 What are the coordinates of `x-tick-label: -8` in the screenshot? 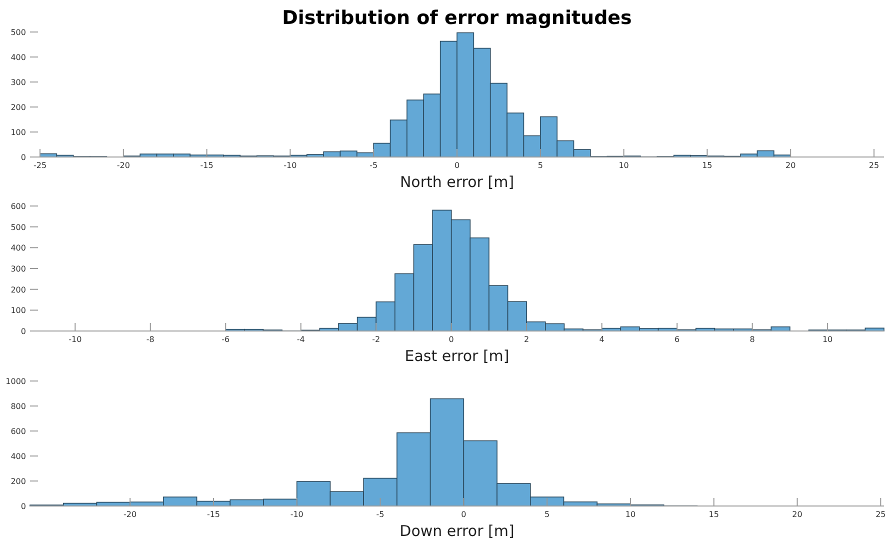 It's located at (150, 339).